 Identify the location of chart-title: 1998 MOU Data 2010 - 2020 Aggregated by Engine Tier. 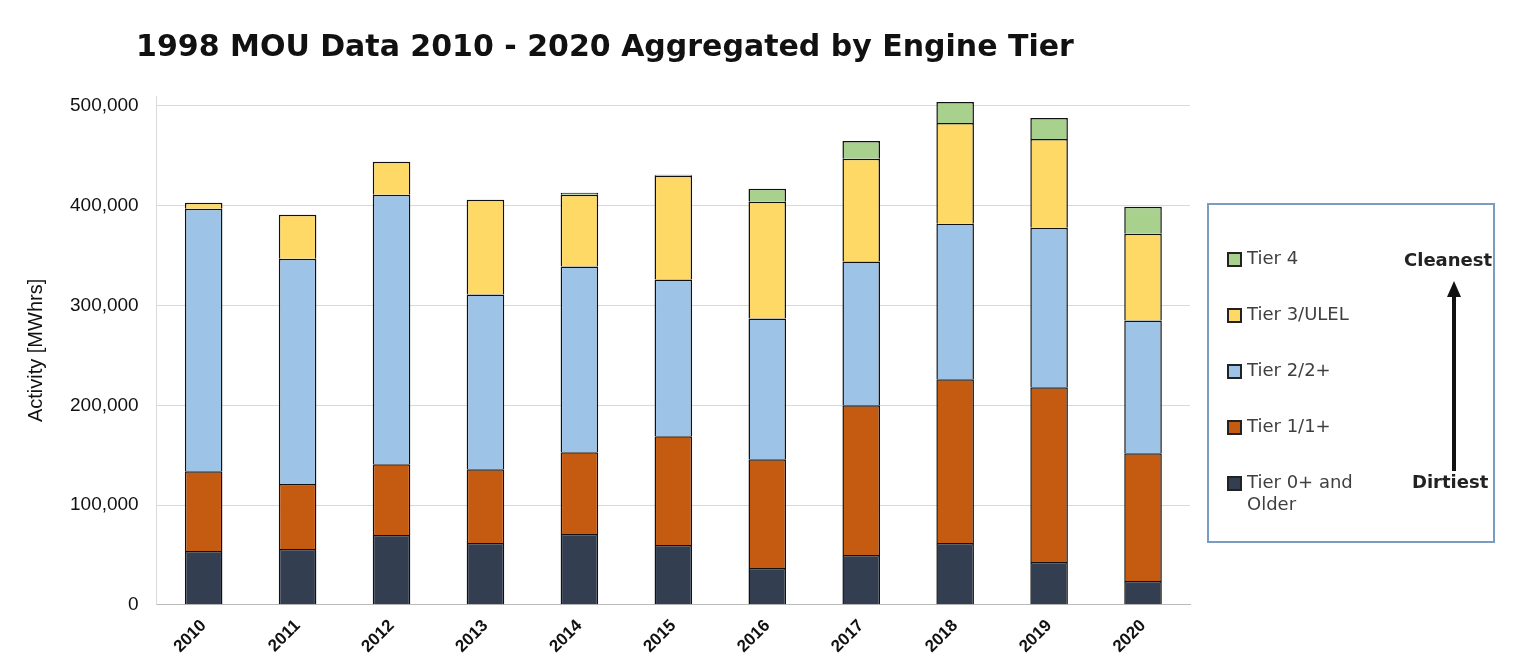
(605, 45).